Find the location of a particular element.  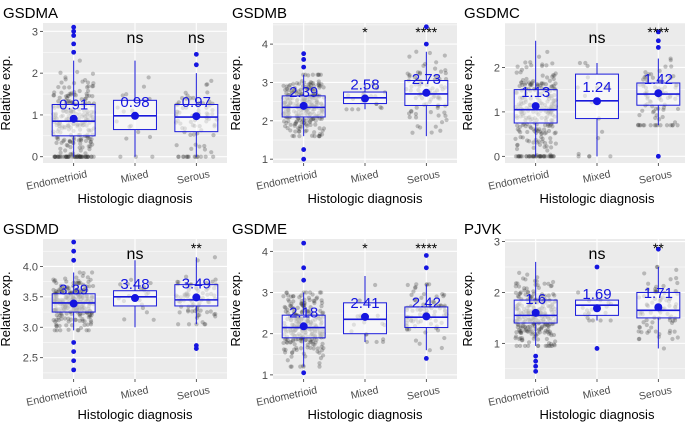

group-mixed: 1.69 ns is located at coordinates (597, 298).